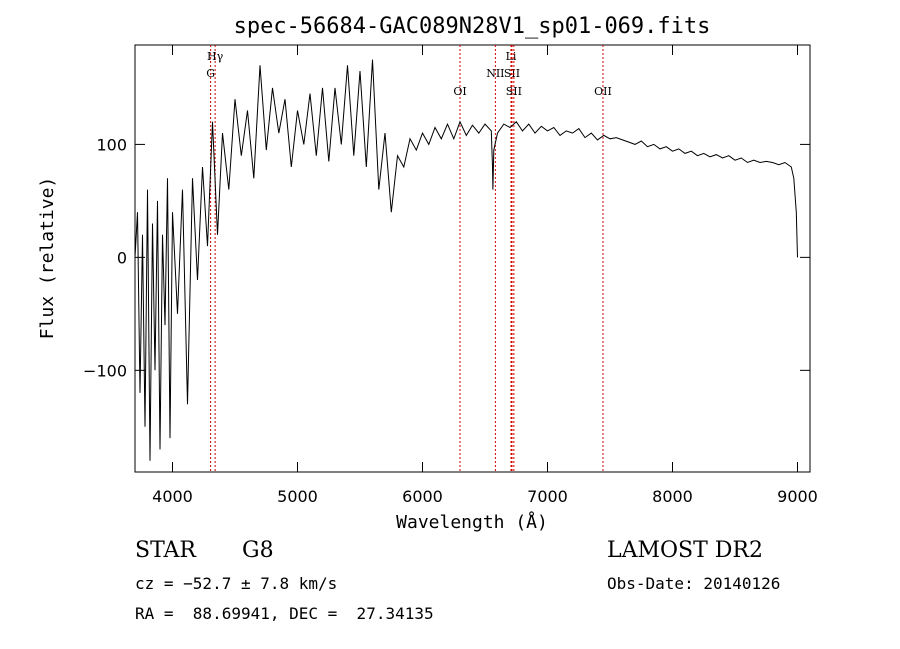 The image size is (900, 649). I want to click on y-tick-label: 0, so click(122, 257).